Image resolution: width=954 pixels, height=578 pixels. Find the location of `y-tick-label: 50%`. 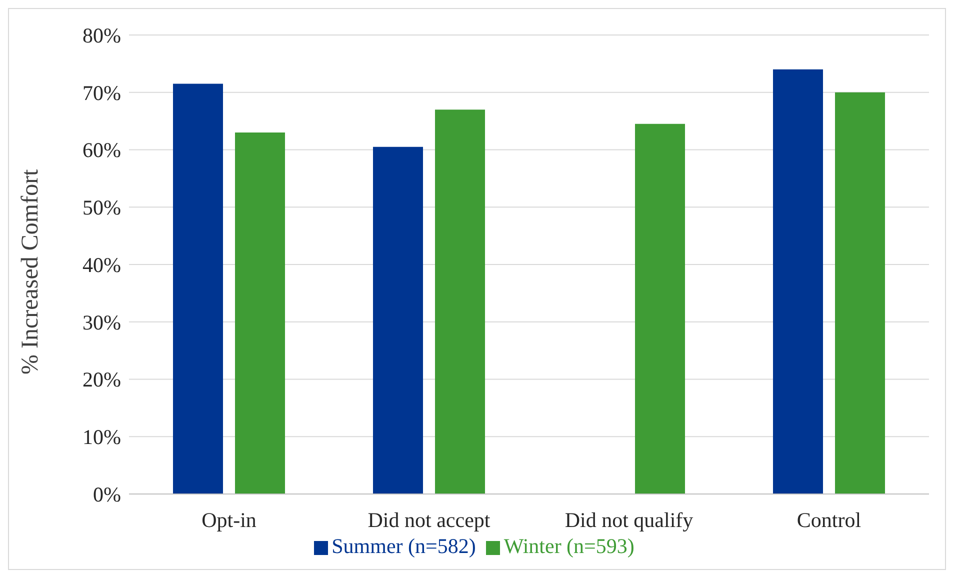

y-tick-label: 50% is located at coordinates (101, 208).